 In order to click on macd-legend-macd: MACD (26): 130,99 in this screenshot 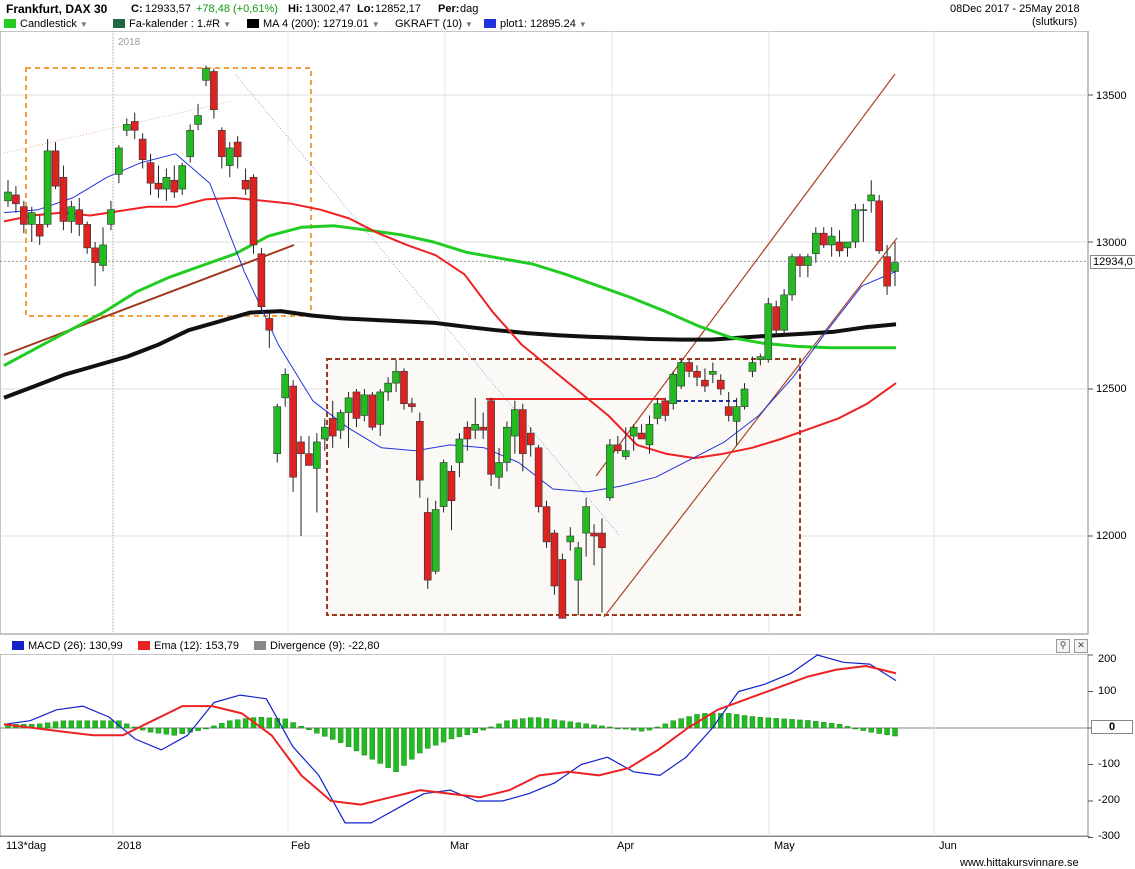, I will do `click(67, 646)`.